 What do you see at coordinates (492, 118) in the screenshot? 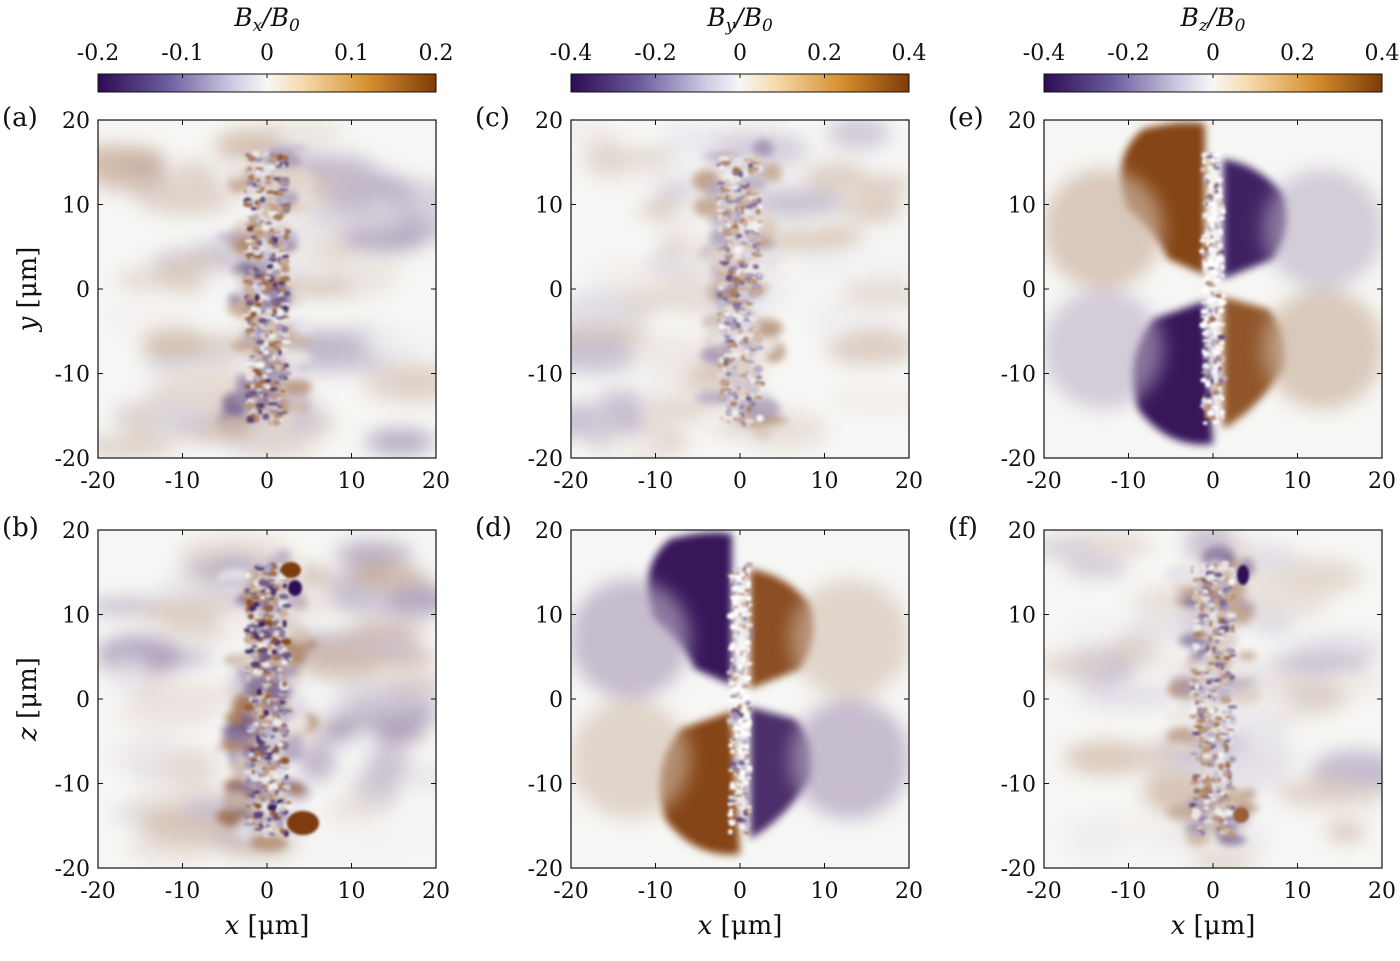
I see `panel-tag: (c)` at bounding box center [492, 118].